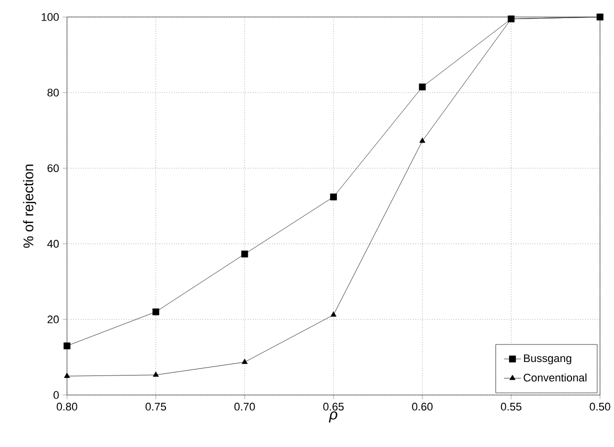 The image size is (614, 447). Describe the element at coordinates (548, 359) in the screenshot. I see `legend-label: Bussgang` at that location.